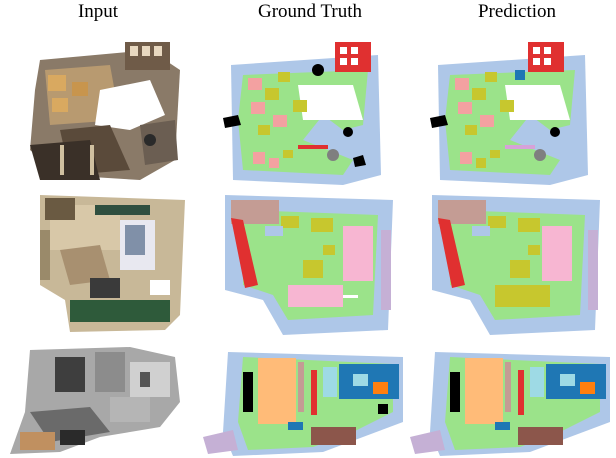 This screenshot has width=616, height=458. I want to click on row1-ground-truth-panel, so click(303, 110).